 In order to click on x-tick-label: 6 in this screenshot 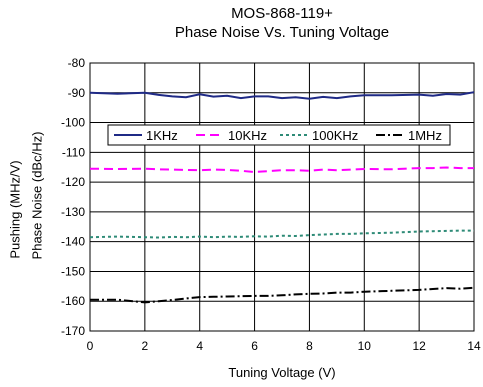, I will do `click(254, 346)`.